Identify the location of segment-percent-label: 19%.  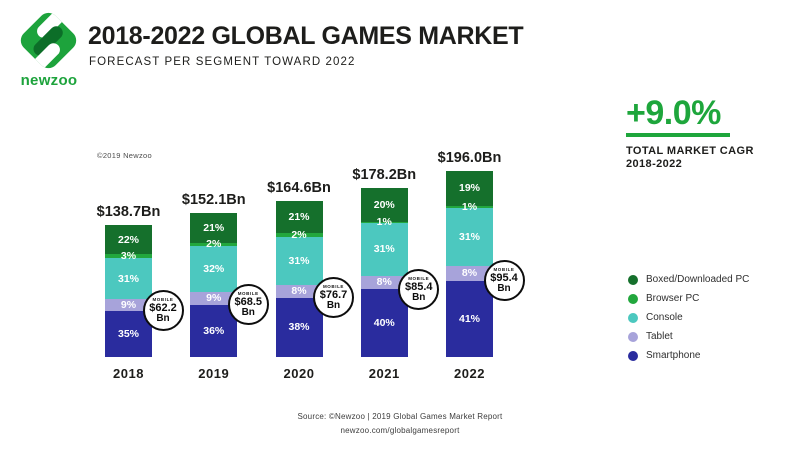
(469, 188).